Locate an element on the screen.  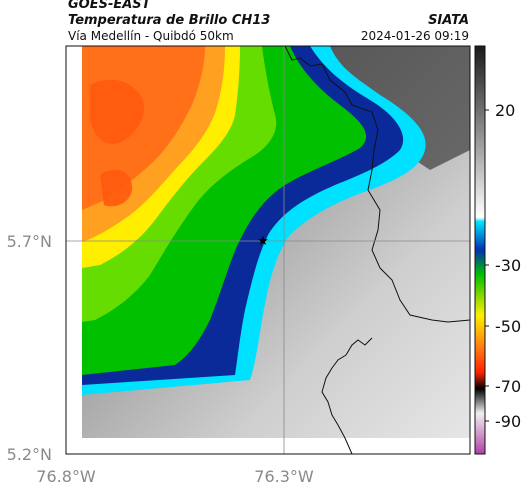
colorbar-tick: -50 is located at coordinates (508, 326).